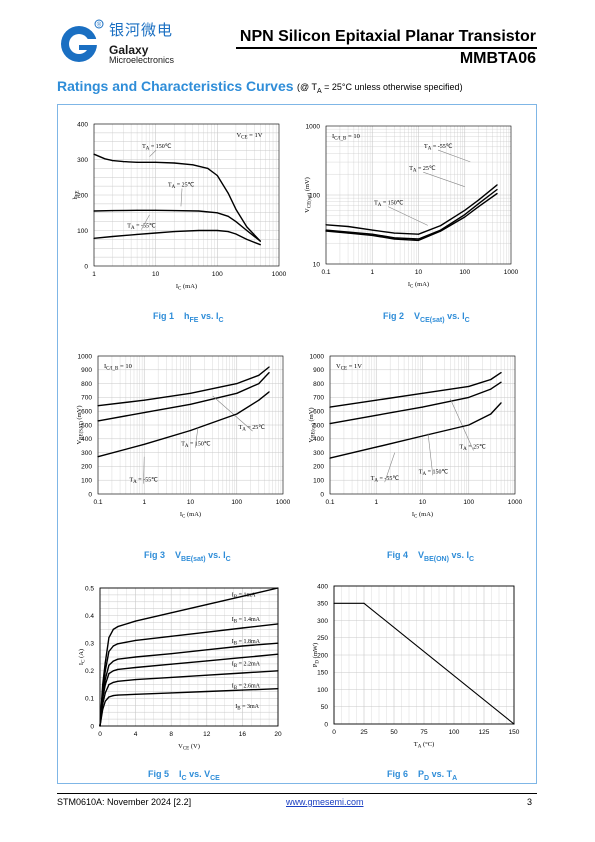 Image resolution: width=595 pixels, height=842 pixels. I want to click on y-tick-label: 0.3, so click(89, 644).